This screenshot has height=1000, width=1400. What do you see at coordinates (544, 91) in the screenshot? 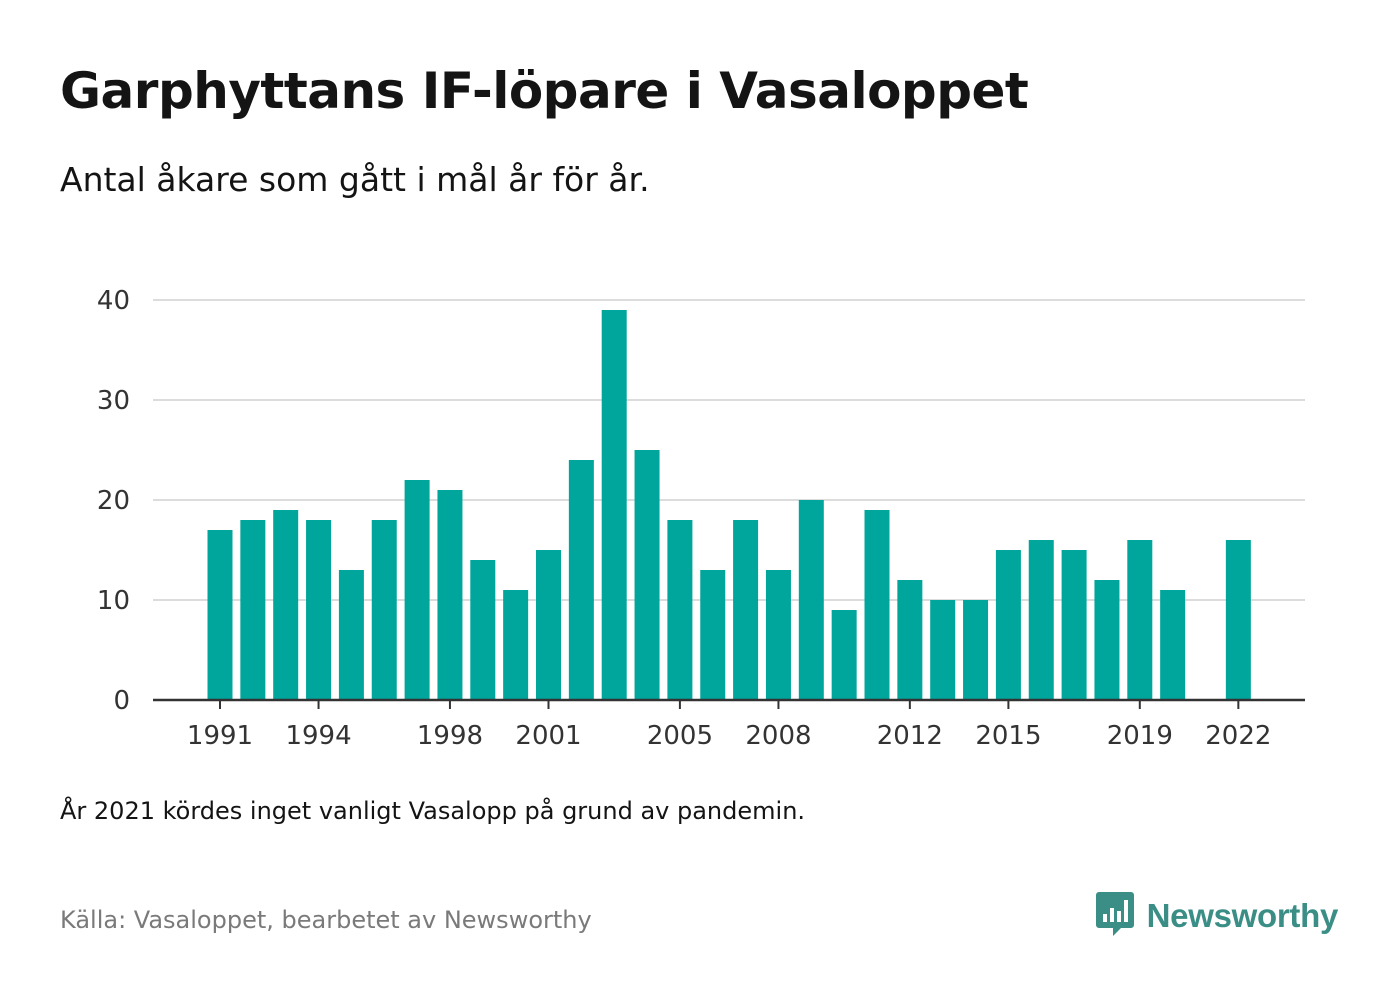
I see `chart-title: Garphyttans IF-löpare i Vasaloppet` at bounding box center [544, 91].